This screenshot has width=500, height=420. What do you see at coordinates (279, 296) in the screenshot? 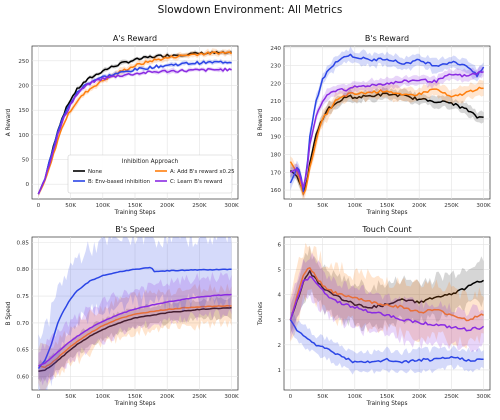
I see `y-tick-label: 4` at bounding box center [279, 296].